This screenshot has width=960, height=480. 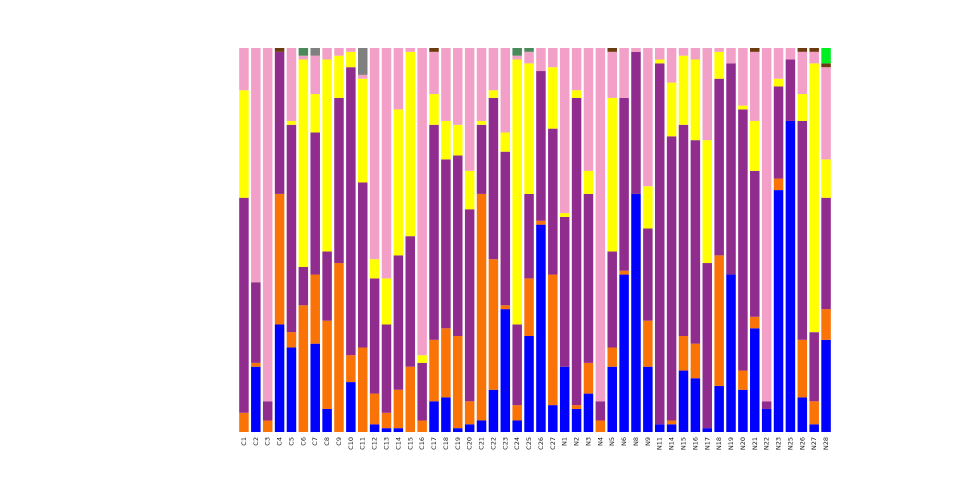 What do you see at coordinates (802, 443) in the screenshot?
I see `x-tick-label: N26` at bounding box center [802, 443].